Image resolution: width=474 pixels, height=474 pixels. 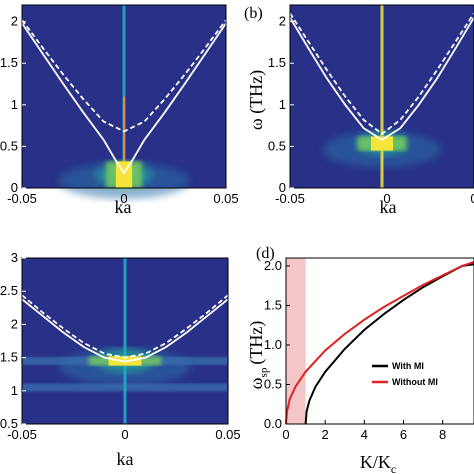 What do you see at coordinates (273, 265) in the screenshot?
I see `y-tick-label: 2.0` at bounding box center [273, 265].